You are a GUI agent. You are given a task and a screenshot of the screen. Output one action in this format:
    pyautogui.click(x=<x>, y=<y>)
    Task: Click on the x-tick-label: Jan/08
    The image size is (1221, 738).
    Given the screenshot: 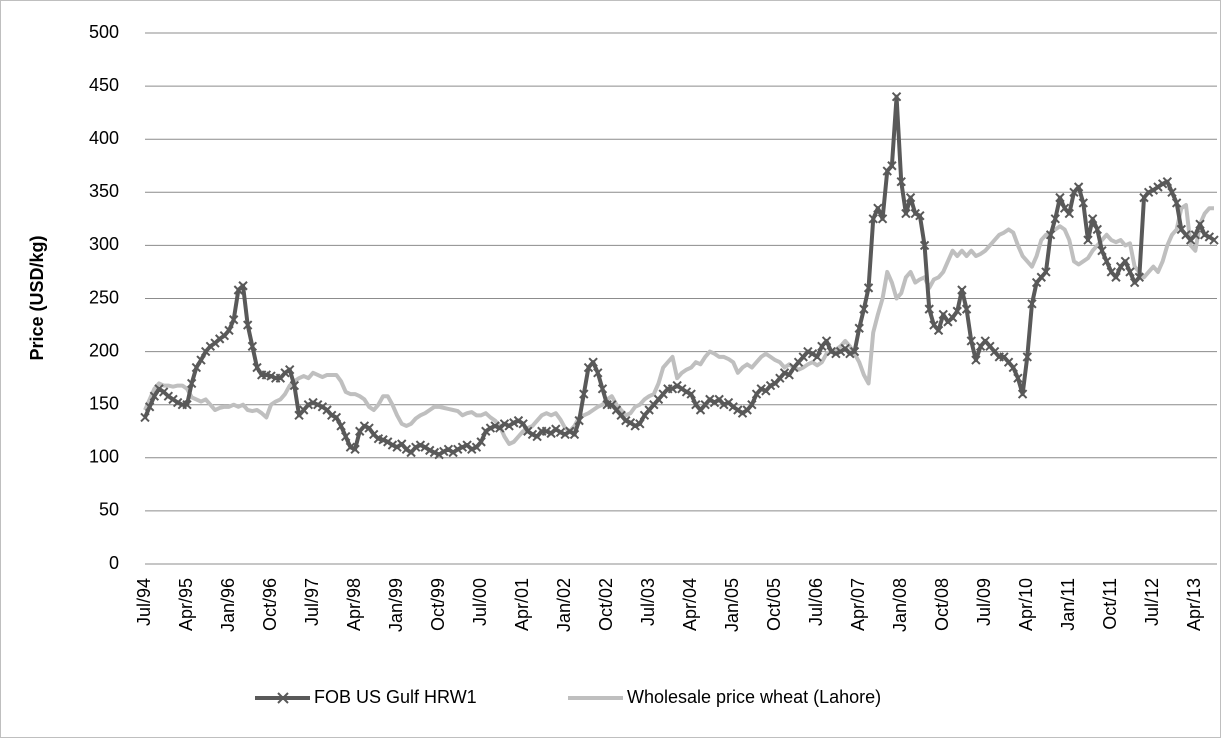 What is the action you would take?
    pyautogui.click(x=900, y=605)
    